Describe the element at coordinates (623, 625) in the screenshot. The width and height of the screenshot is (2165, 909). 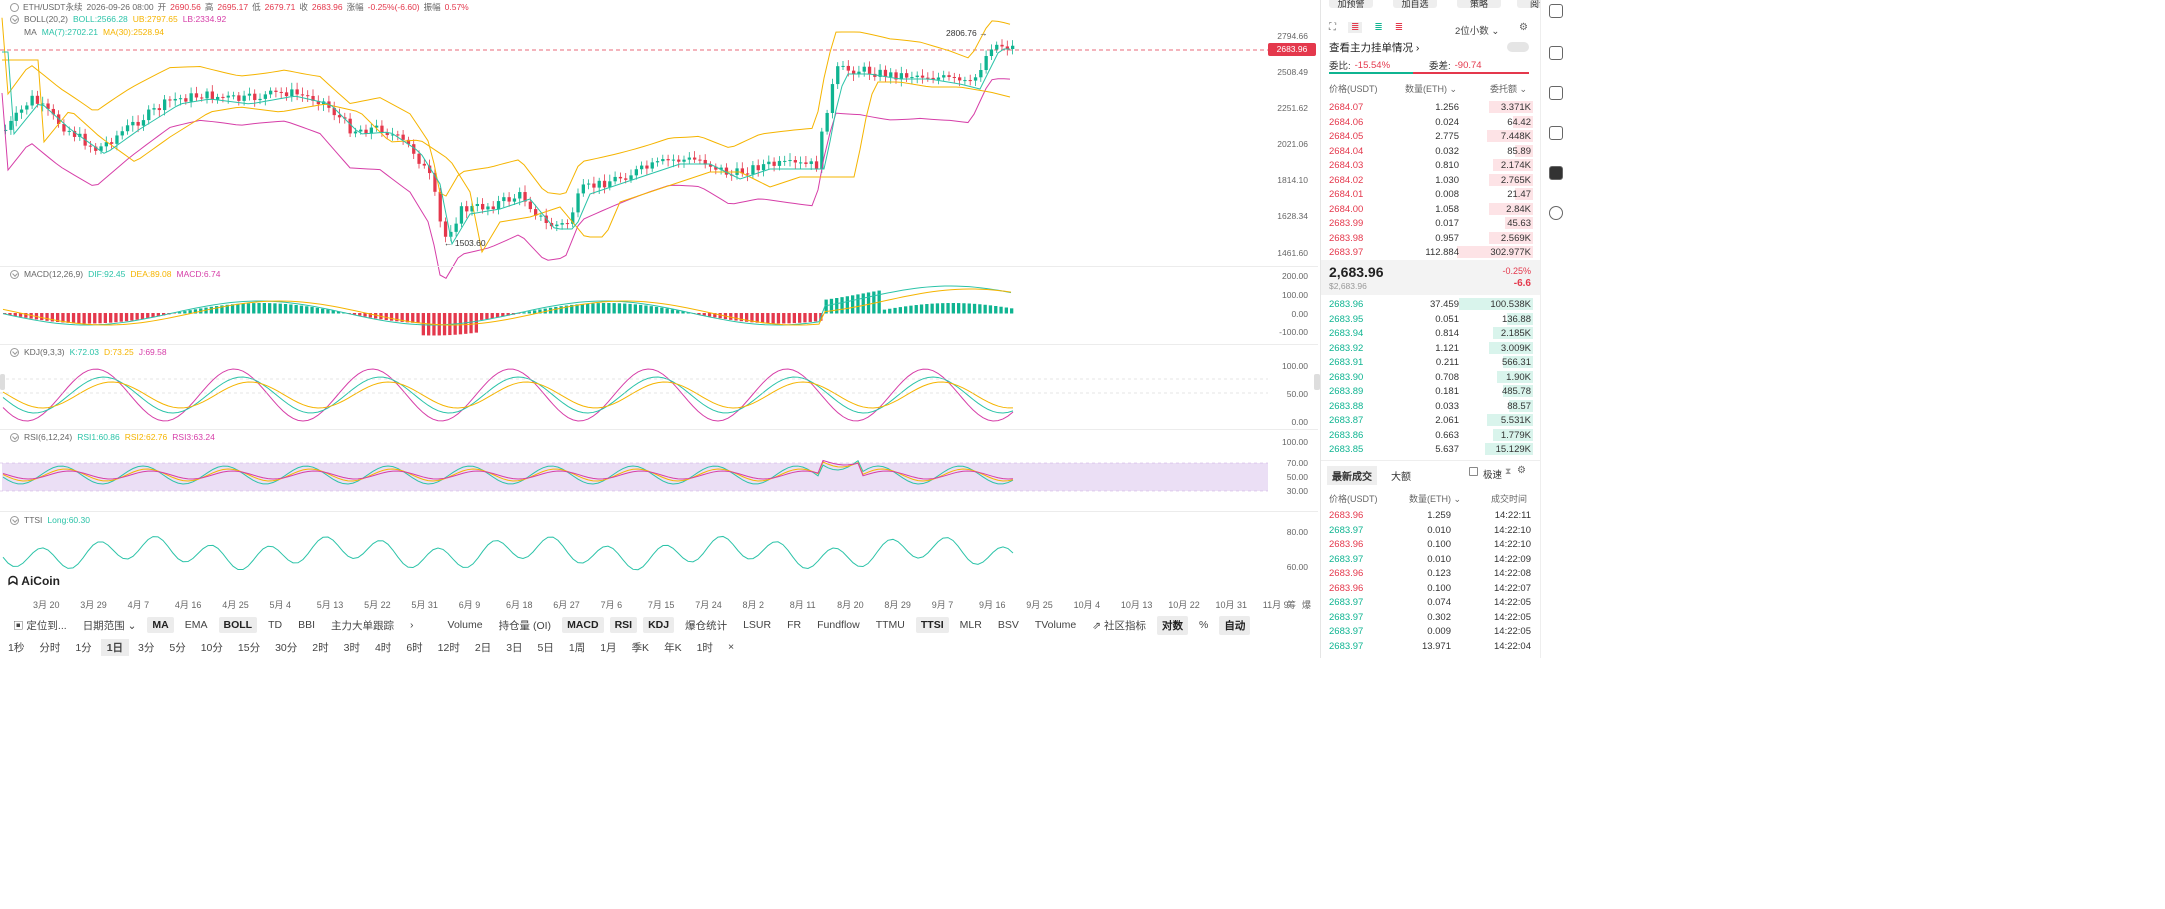
I see `rsi-toggle: RSI` at that location.